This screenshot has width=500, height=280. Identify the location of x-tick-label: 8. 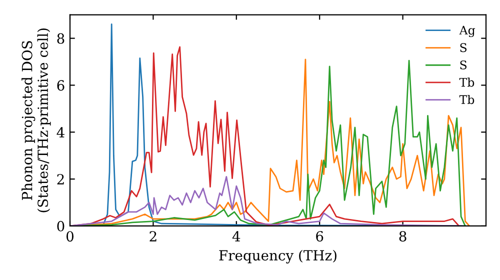
(402, 236).